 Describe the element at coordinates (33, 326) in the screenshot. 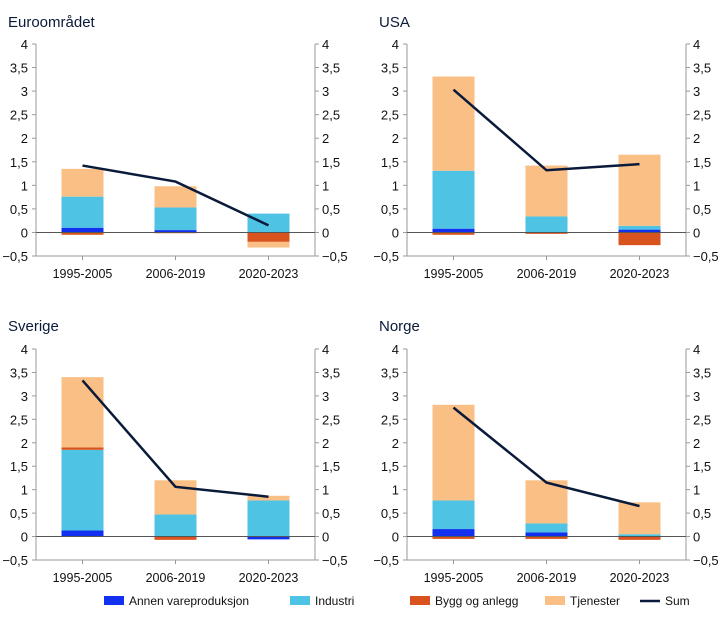

I see `panel-title: Sverige` at that location.